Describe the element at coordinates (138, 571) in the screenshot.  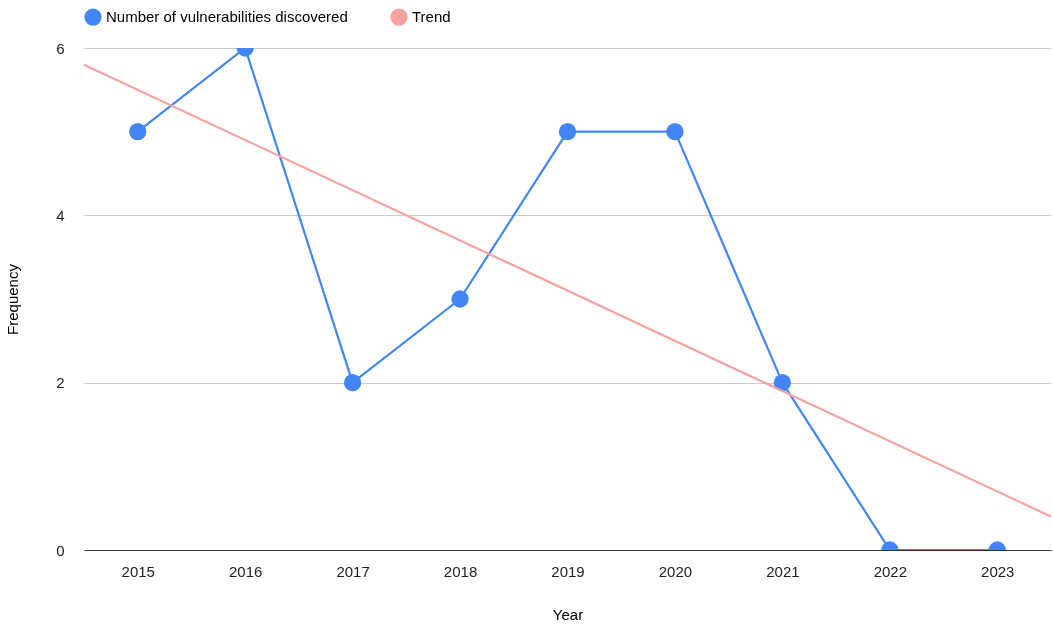
I see `x-tick-label: 2015` at that location.